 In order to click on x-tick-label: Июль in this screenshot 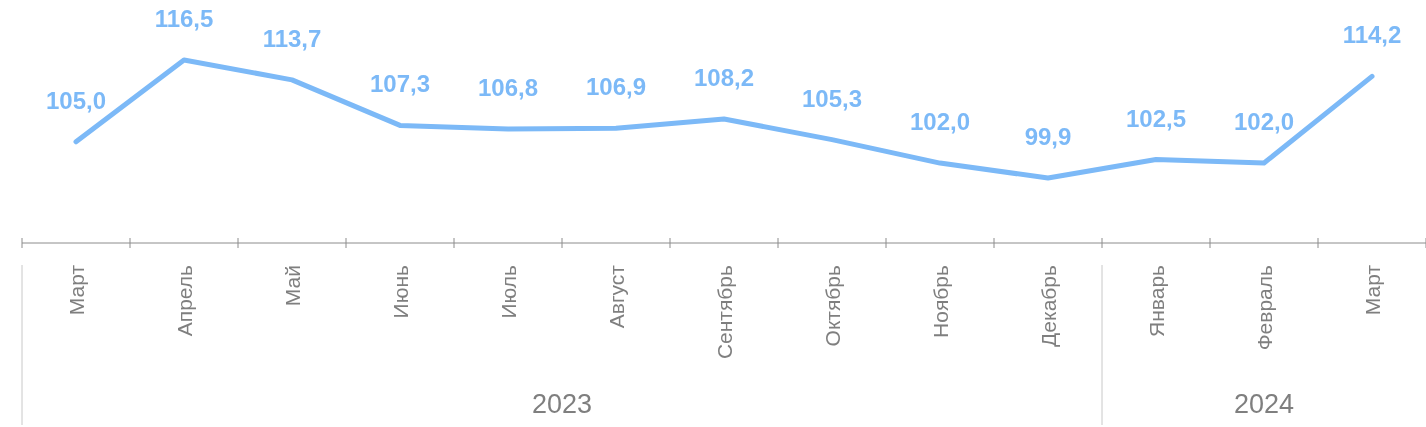, I will do `click(508, 291)`.